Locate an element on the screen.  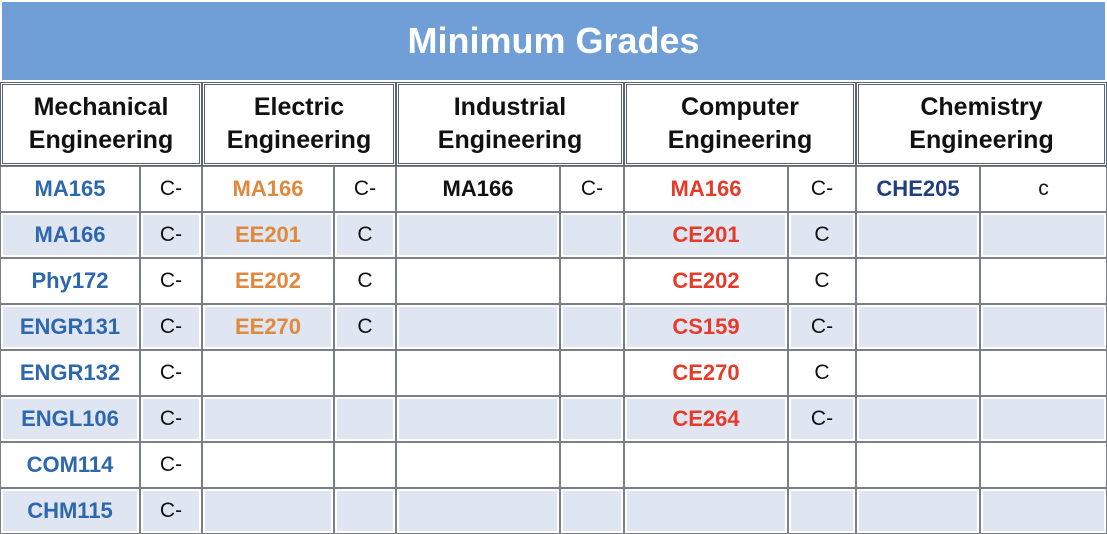
course-cell-mechanical: ENGL106 is located at coordinates (70, 419).